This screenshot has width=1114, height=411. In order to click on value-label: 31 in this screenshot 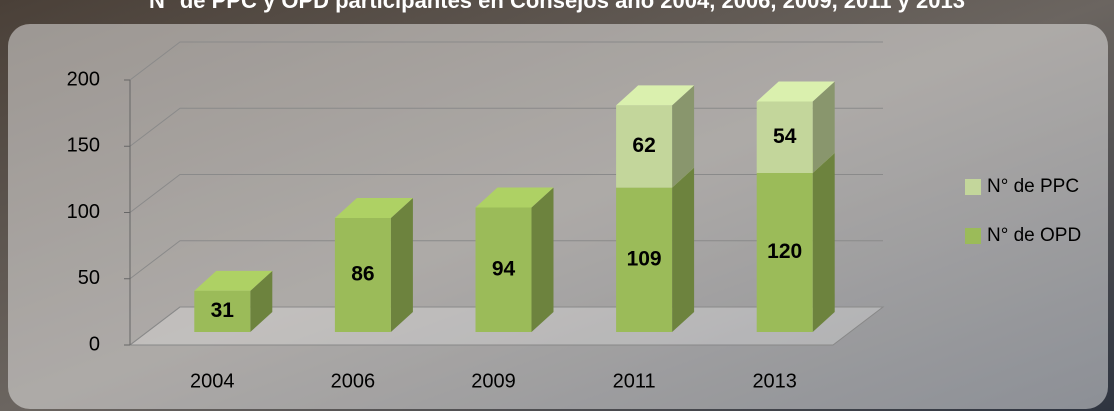, I will do `click(223, 310)`.